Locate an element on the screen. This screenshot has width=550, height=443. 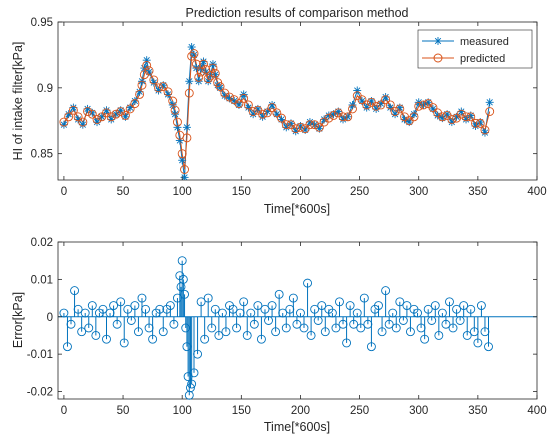
error-y-tick-label: 0.01 is located at coordinates (42, 280).